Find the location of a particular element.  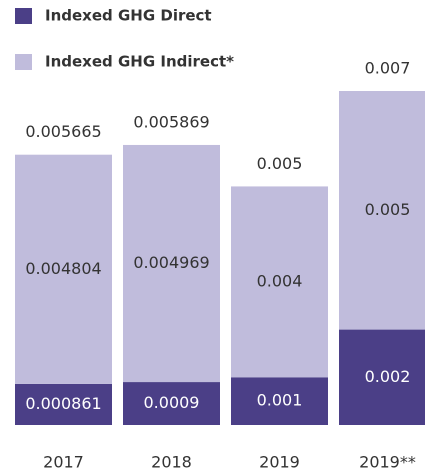

legend-label: Indexed GHG Direct is located at coordinates (128, 16).